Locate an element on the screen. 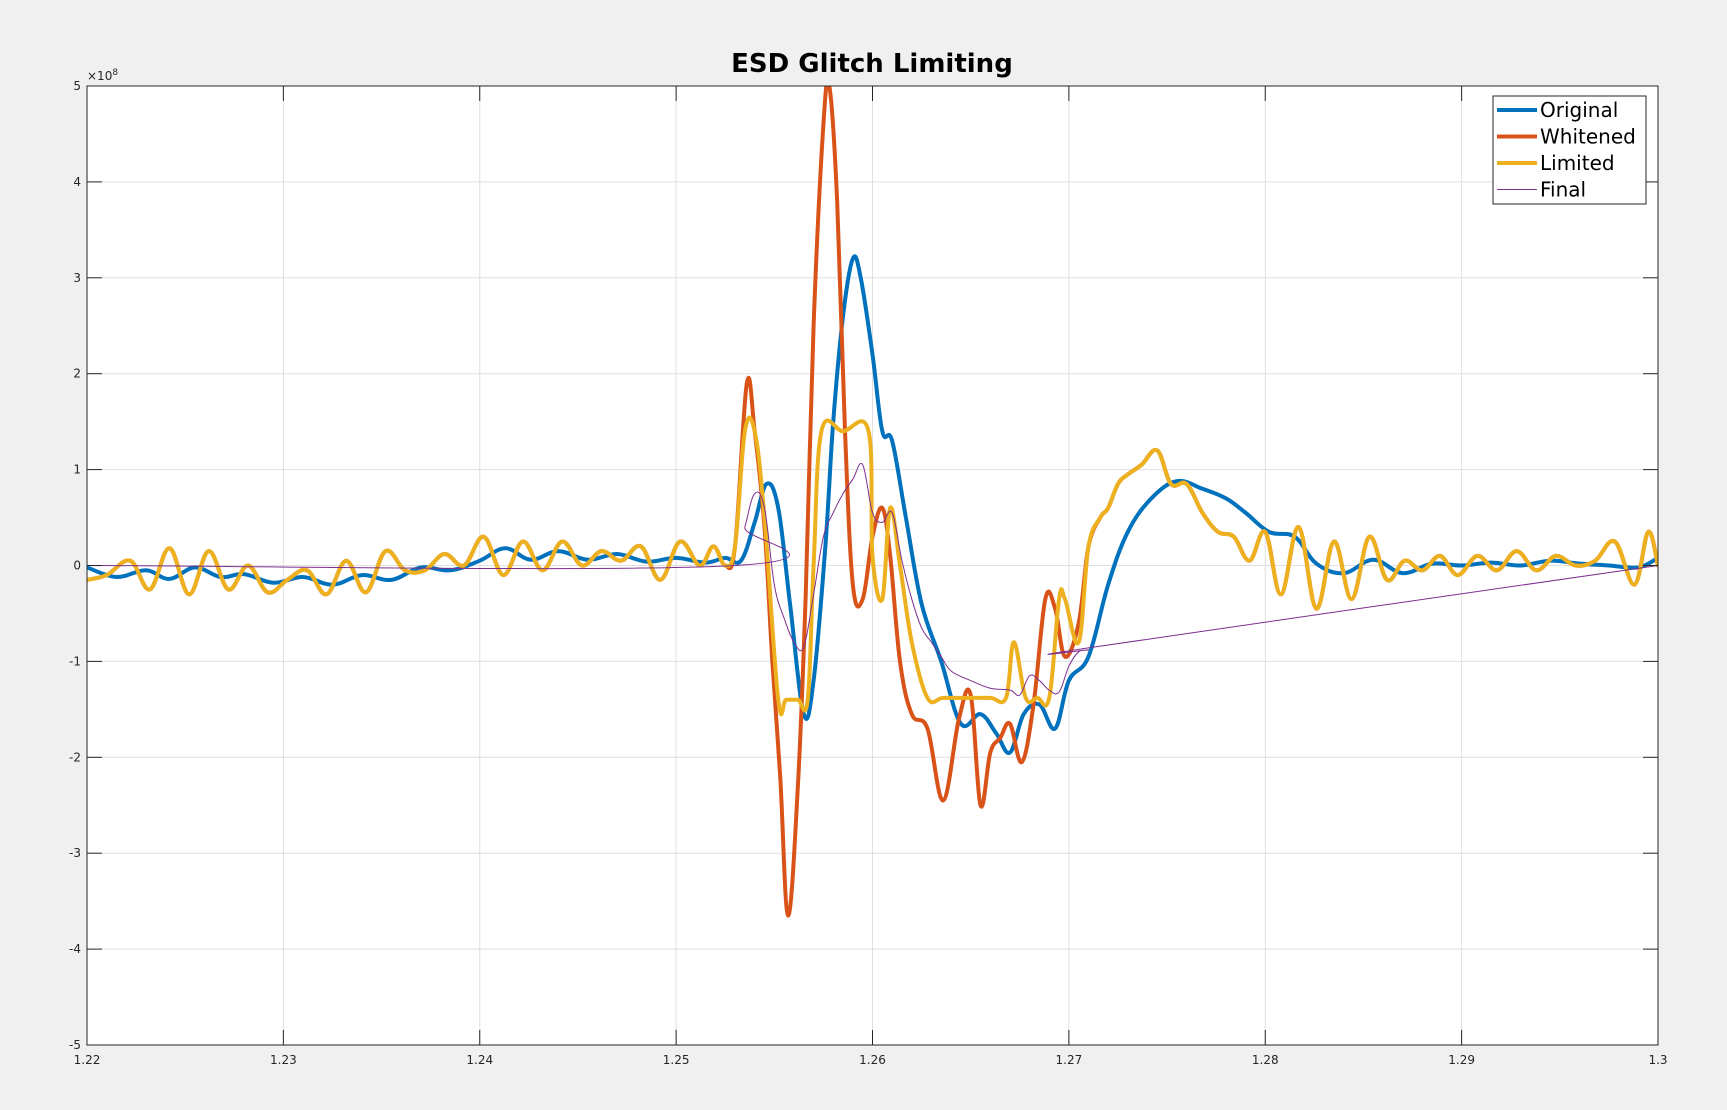 Image resolution: width=1727 pixels, height=1110 pixels. x-tick-label: 1.3 is located at coordinates (1657, 1060).